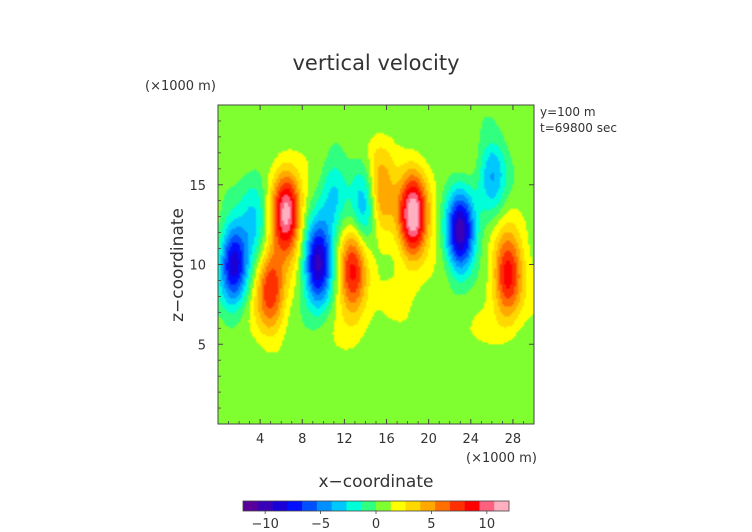 The height and width of the screenshot is (532, 752). Describe the element at coordinates (197, 186) in the screenshot. I see `y-tick-label: 15` at that location.